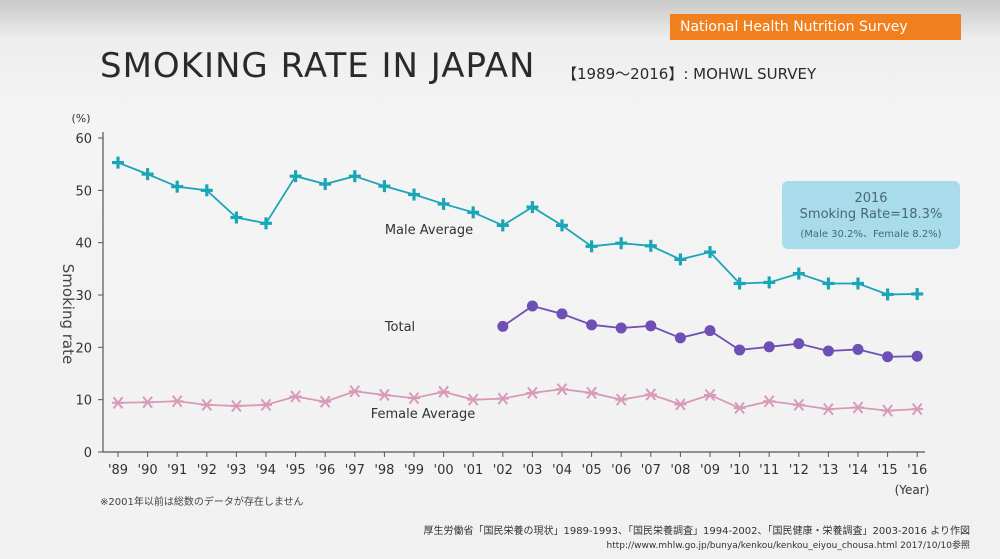 The image size is (1000, 559). Describe the element at coordinates (266, 470) in the screenshot. I see `x-tick-label: '94` at that location.